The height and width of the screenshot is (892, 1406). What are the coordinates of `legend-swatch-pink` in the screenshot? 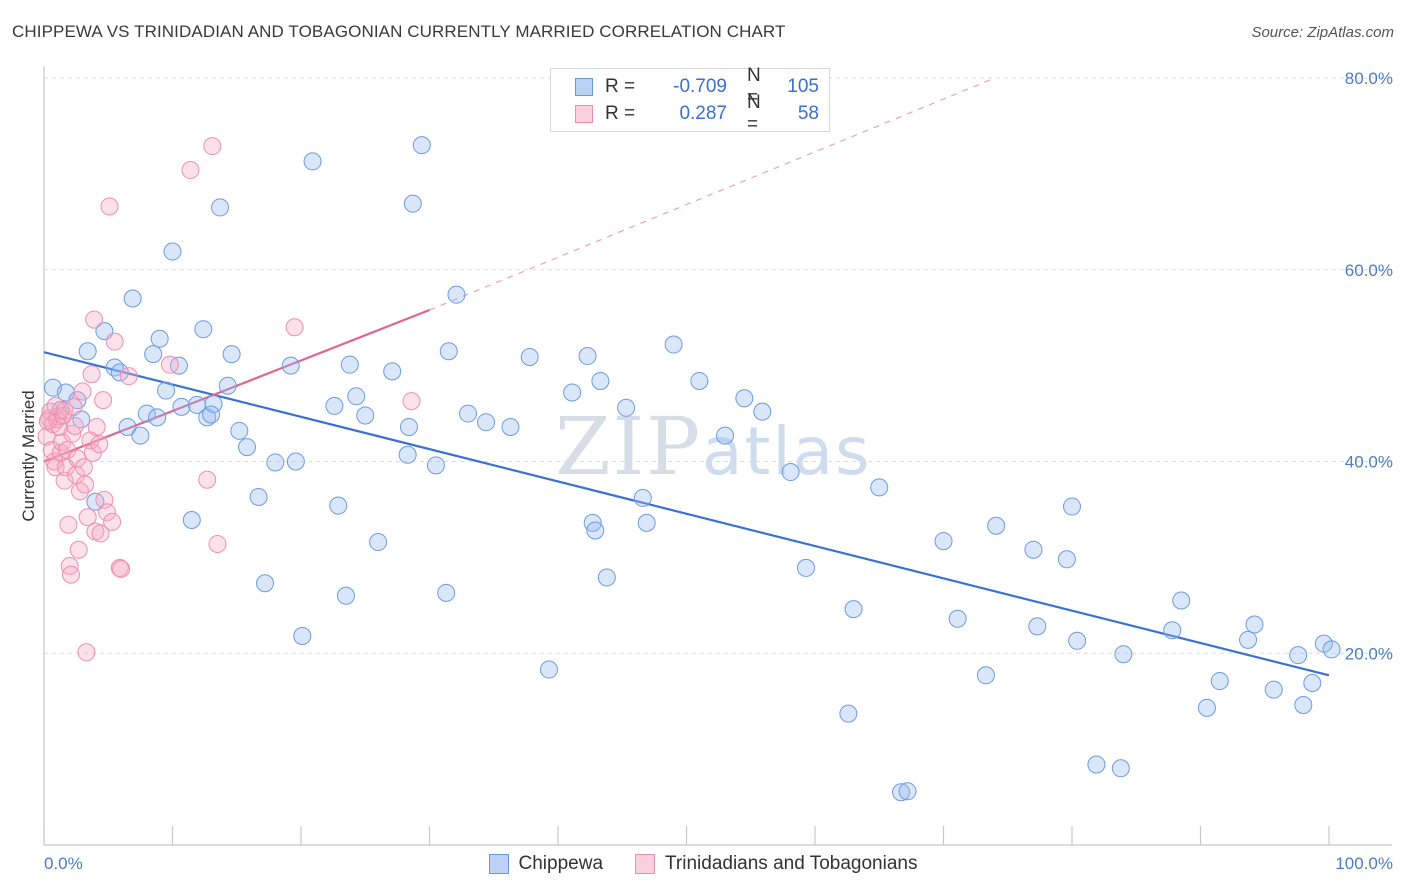 It's located at (645, 864).